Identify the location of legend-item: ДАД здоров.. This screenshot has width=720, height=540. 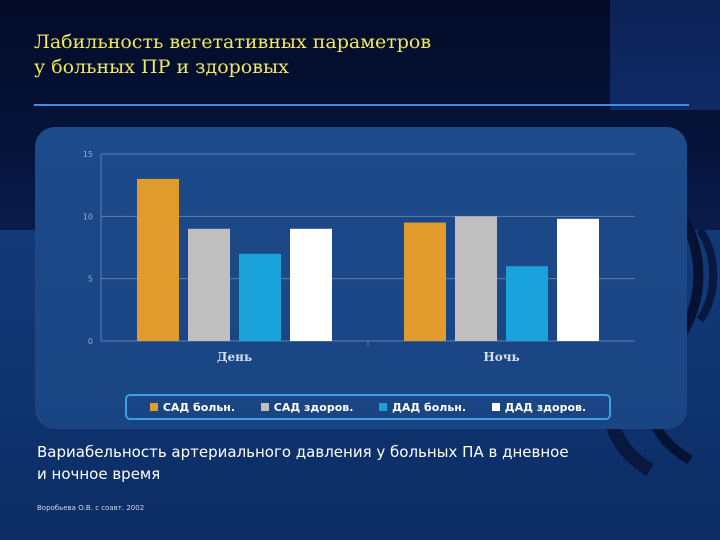
(539, 407).